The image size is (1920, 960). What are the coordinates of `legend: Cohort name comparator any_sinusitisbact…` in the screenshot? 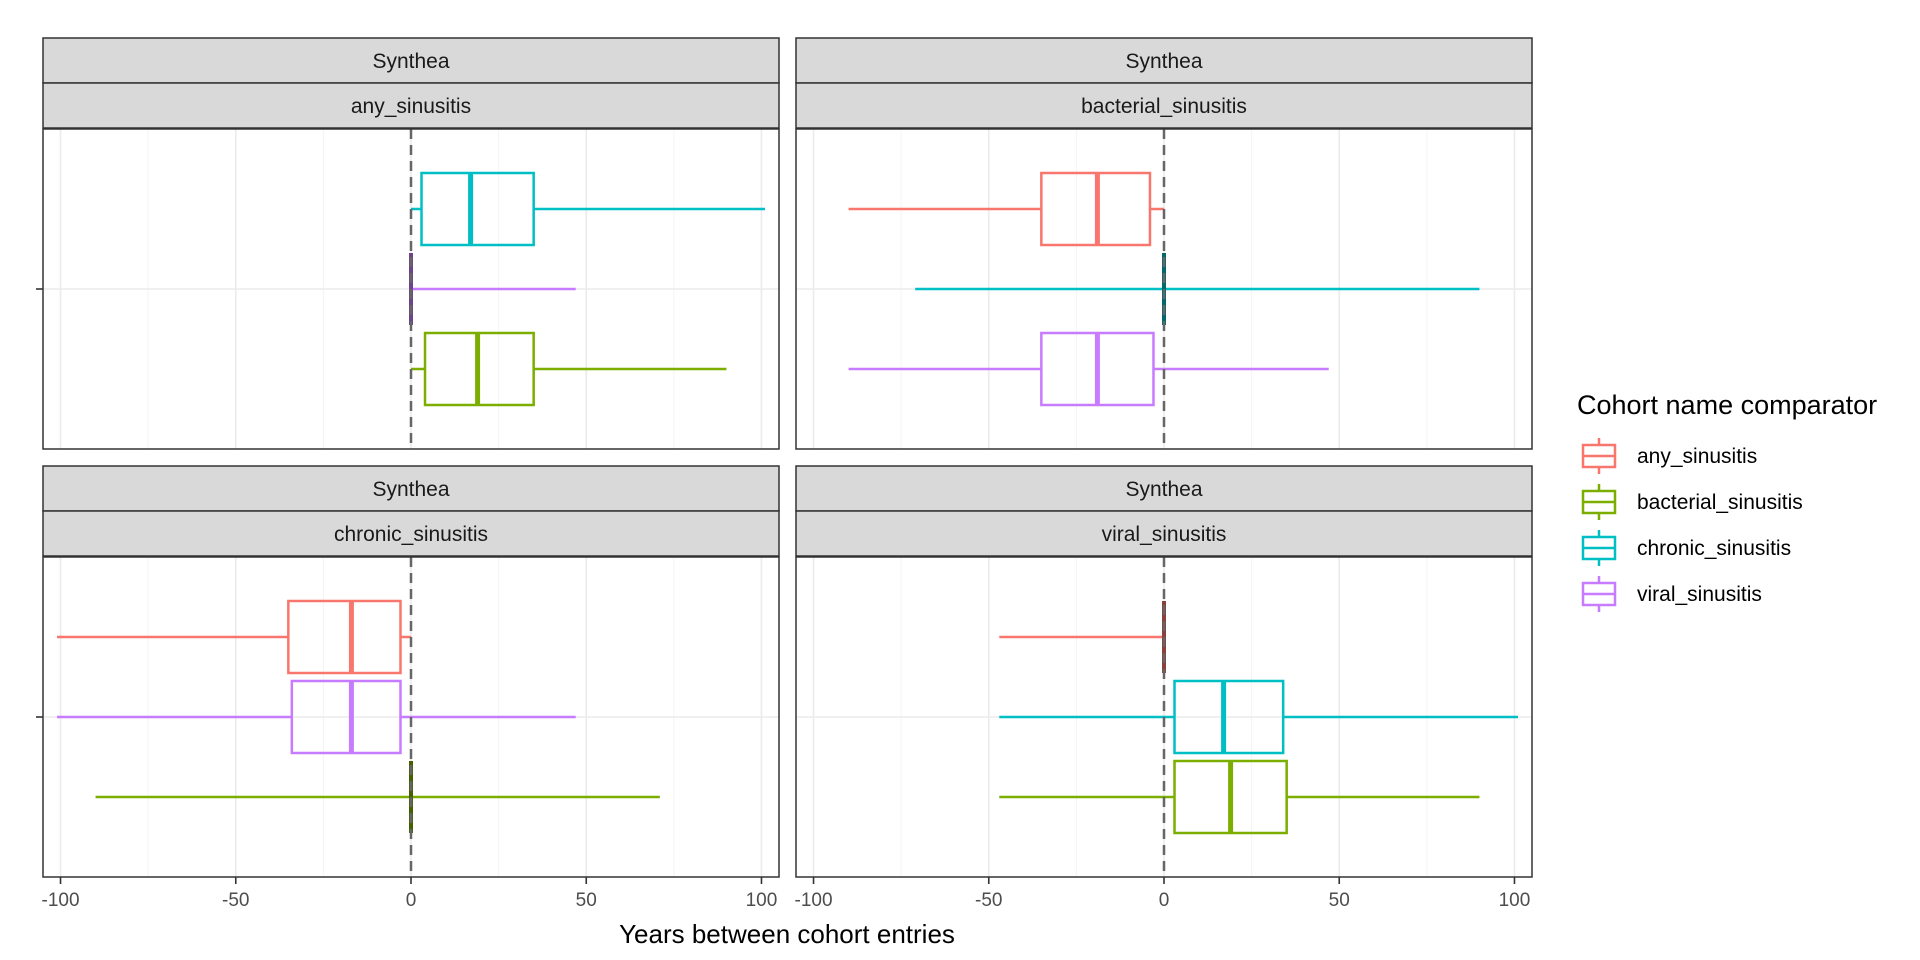 It's located at (1727, 501).